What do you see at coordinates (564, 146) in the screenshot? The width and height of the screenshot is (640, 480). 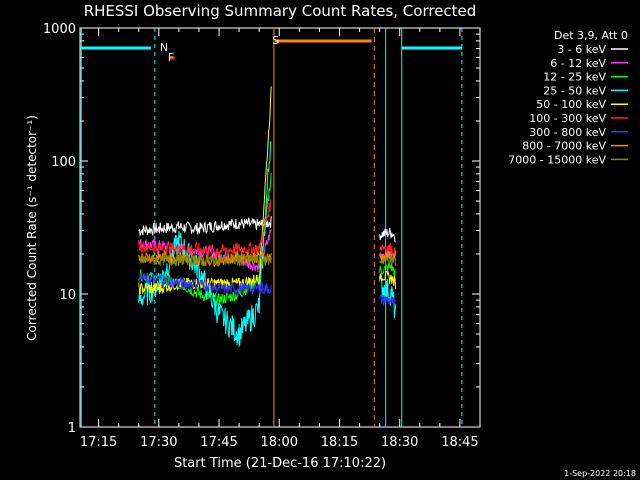 I see `legend-label: 800 - 7000 keV` at bounding box center [564, 146].